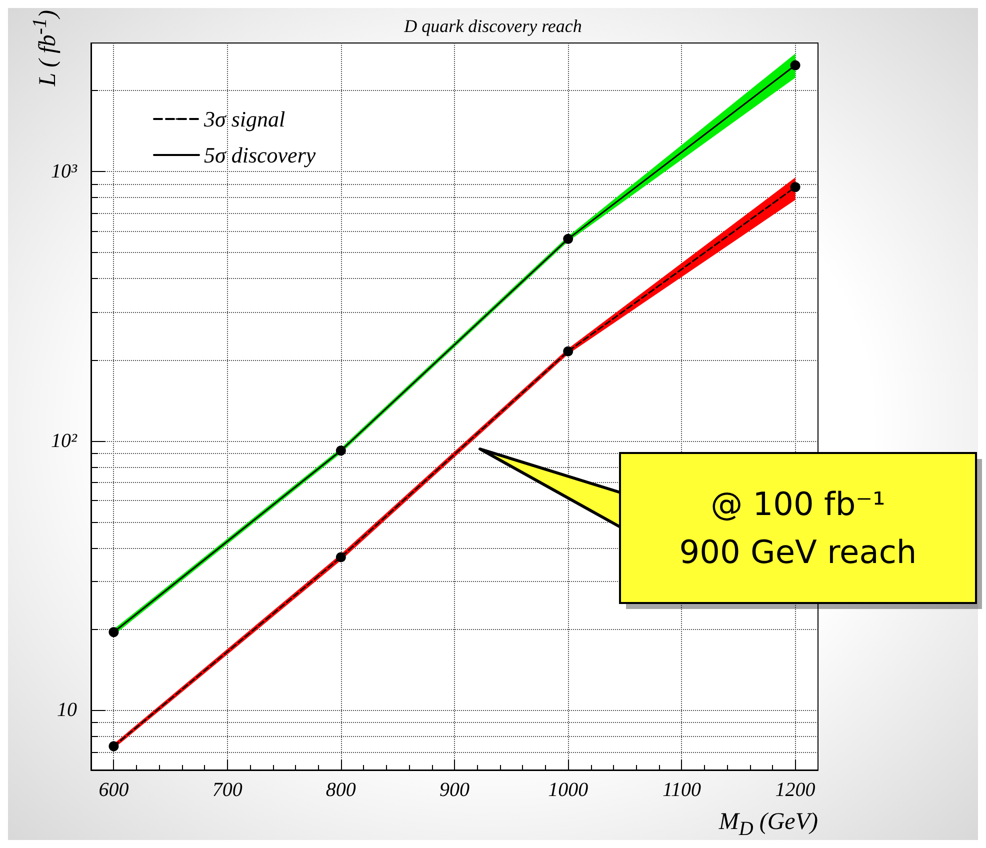  Describe the element at coordinates (681, 790) in the screenshot. I see `x-tick-label: 1100` at that location.